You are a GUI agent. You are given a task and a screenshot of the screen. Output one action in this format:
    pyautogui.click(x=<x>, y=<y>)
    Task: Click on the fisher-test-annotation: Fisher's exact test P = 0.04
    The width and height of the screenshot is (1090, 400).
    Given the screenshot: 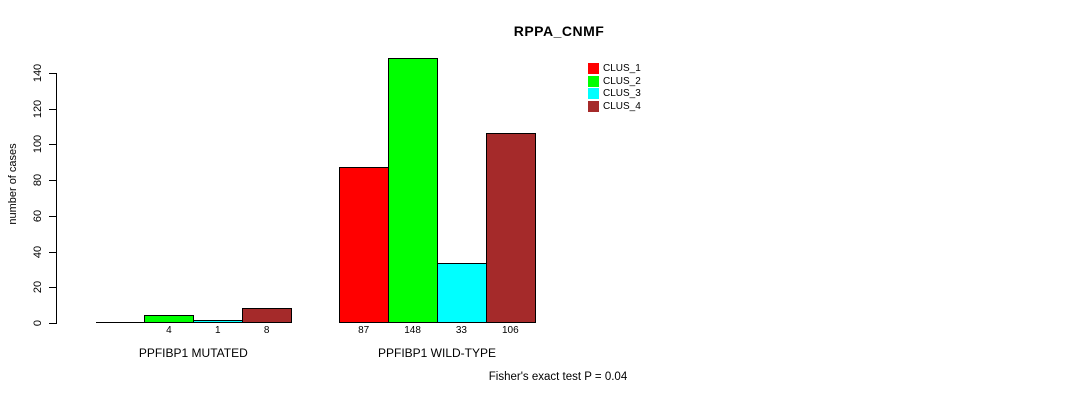 What is the action you would take?
    pyautogui.click(x=558, y=377)
    